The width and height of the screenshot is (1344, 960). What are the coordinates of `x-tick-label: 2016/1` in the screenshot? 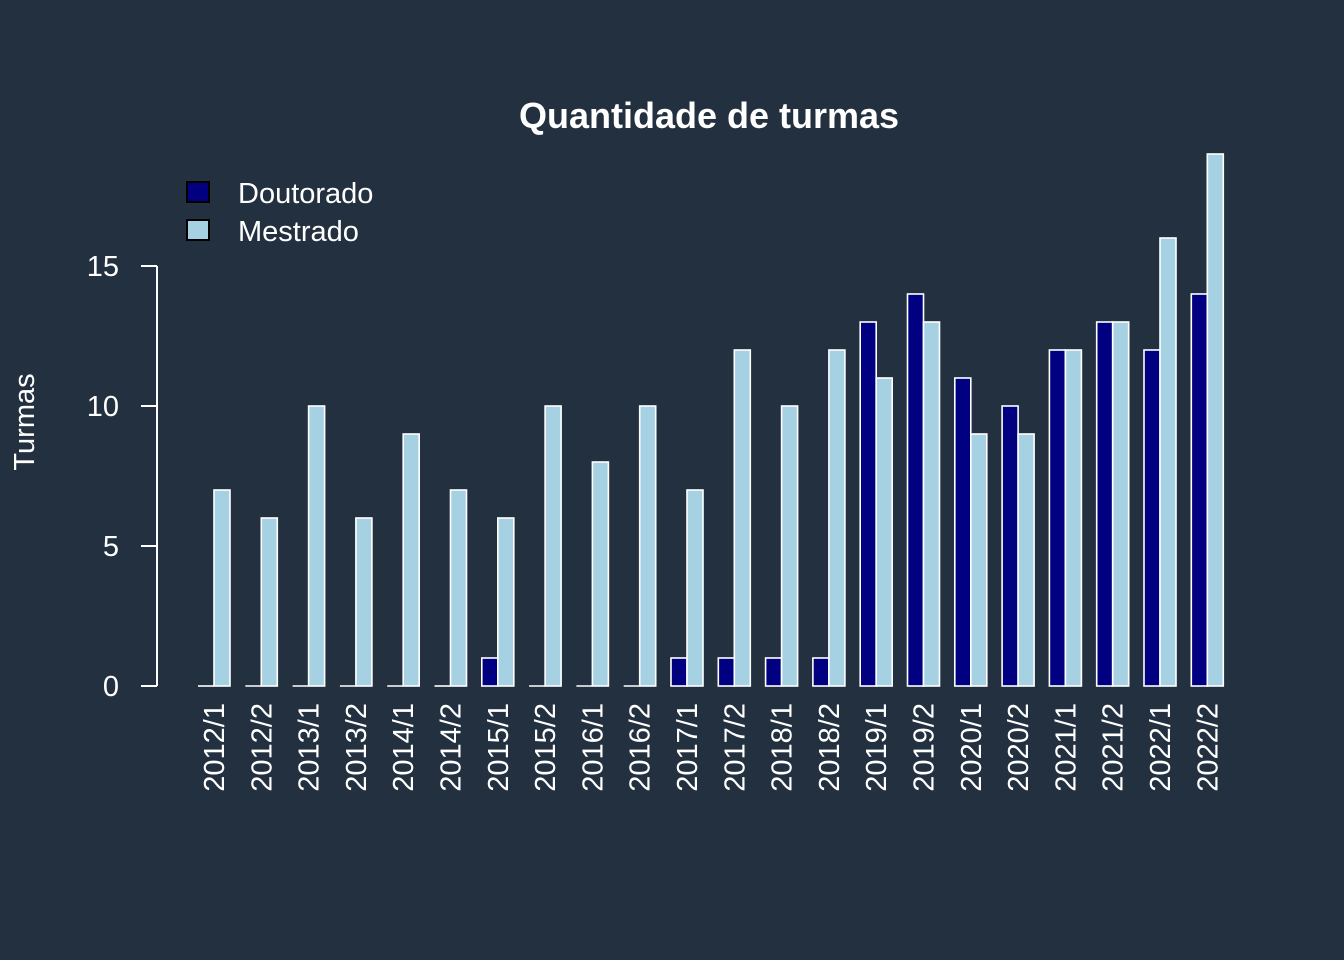 It's located at (593, 747).